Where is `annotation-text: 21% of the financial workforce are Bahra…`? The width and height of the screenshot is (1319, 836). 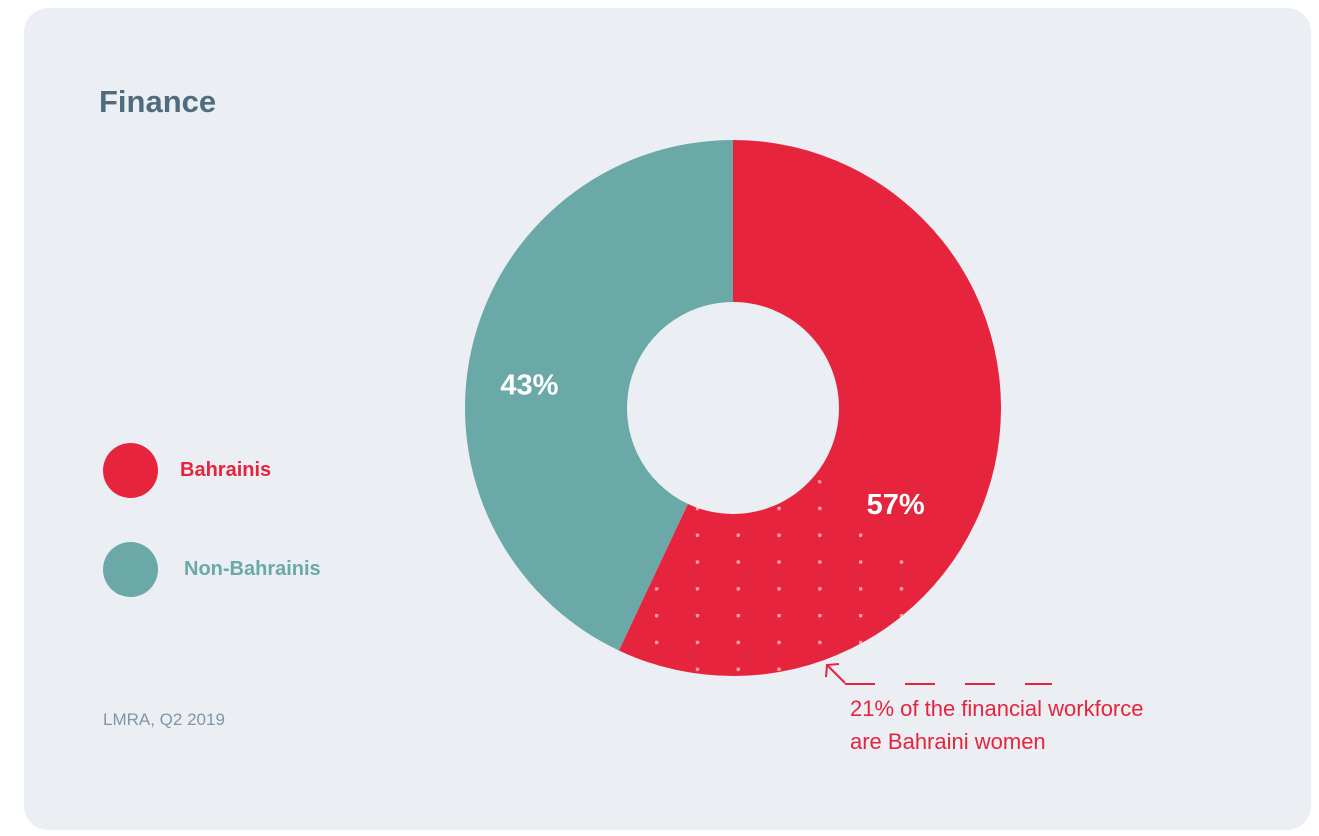
annotation-text: 21% of the financial workforce are Bahra… is located at coordinates (997, 725).